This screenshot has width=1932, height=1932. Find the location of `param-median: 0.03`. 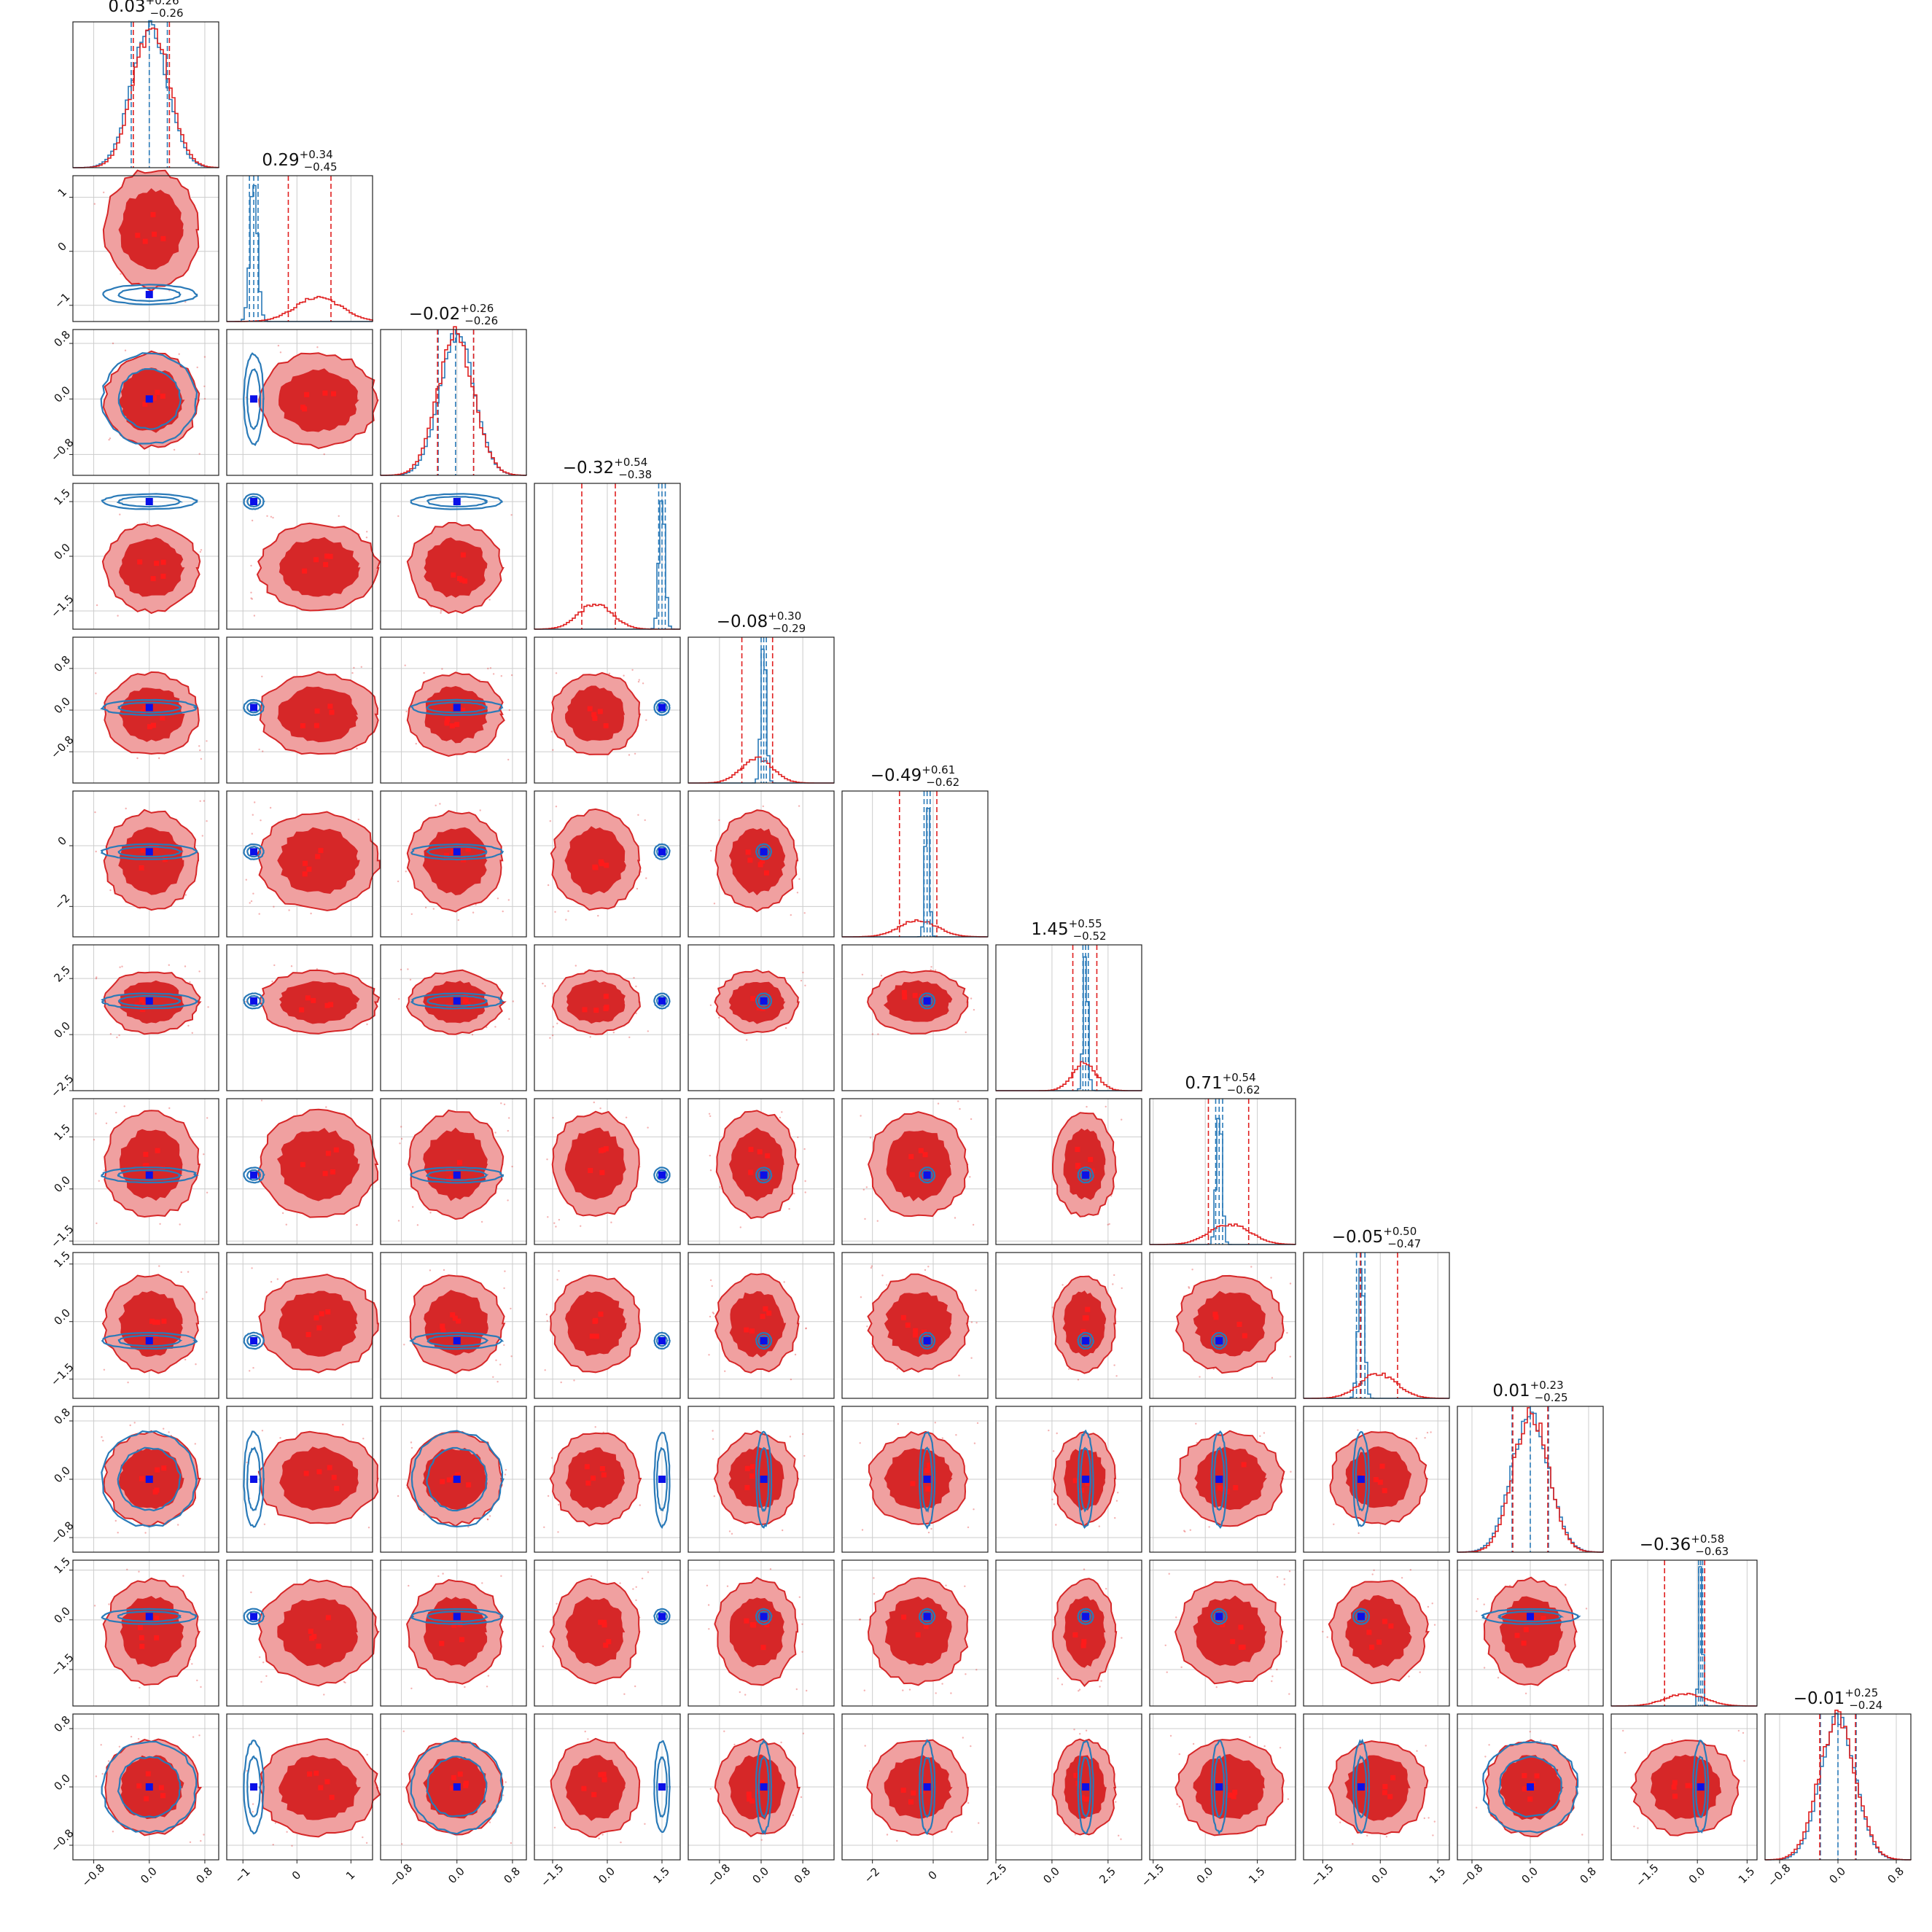

param-median: 0.03 is located at coordinates (126, 8).